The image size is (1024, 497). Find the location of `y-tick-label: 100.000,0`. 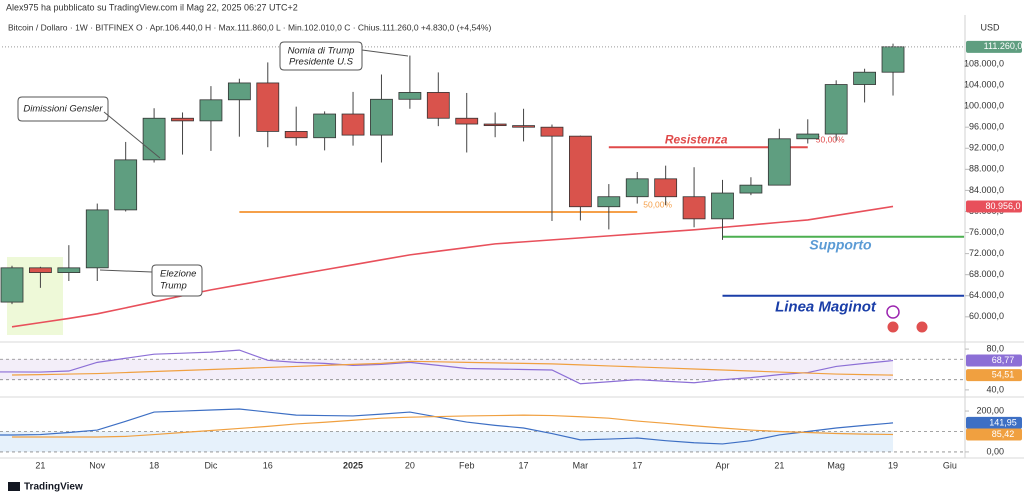

y-tick-label: 100.000,0 is located at coordinates (984, 106).